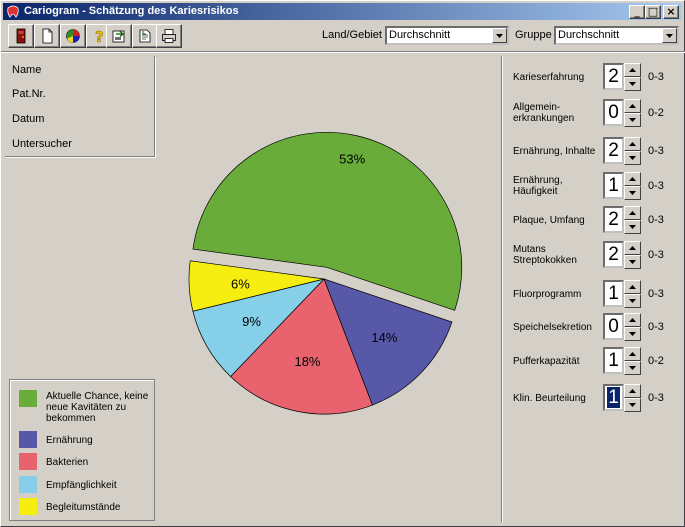 This screenshot has height=527, width=685. I want to click on pie-chart-icon, so click(73, 36).